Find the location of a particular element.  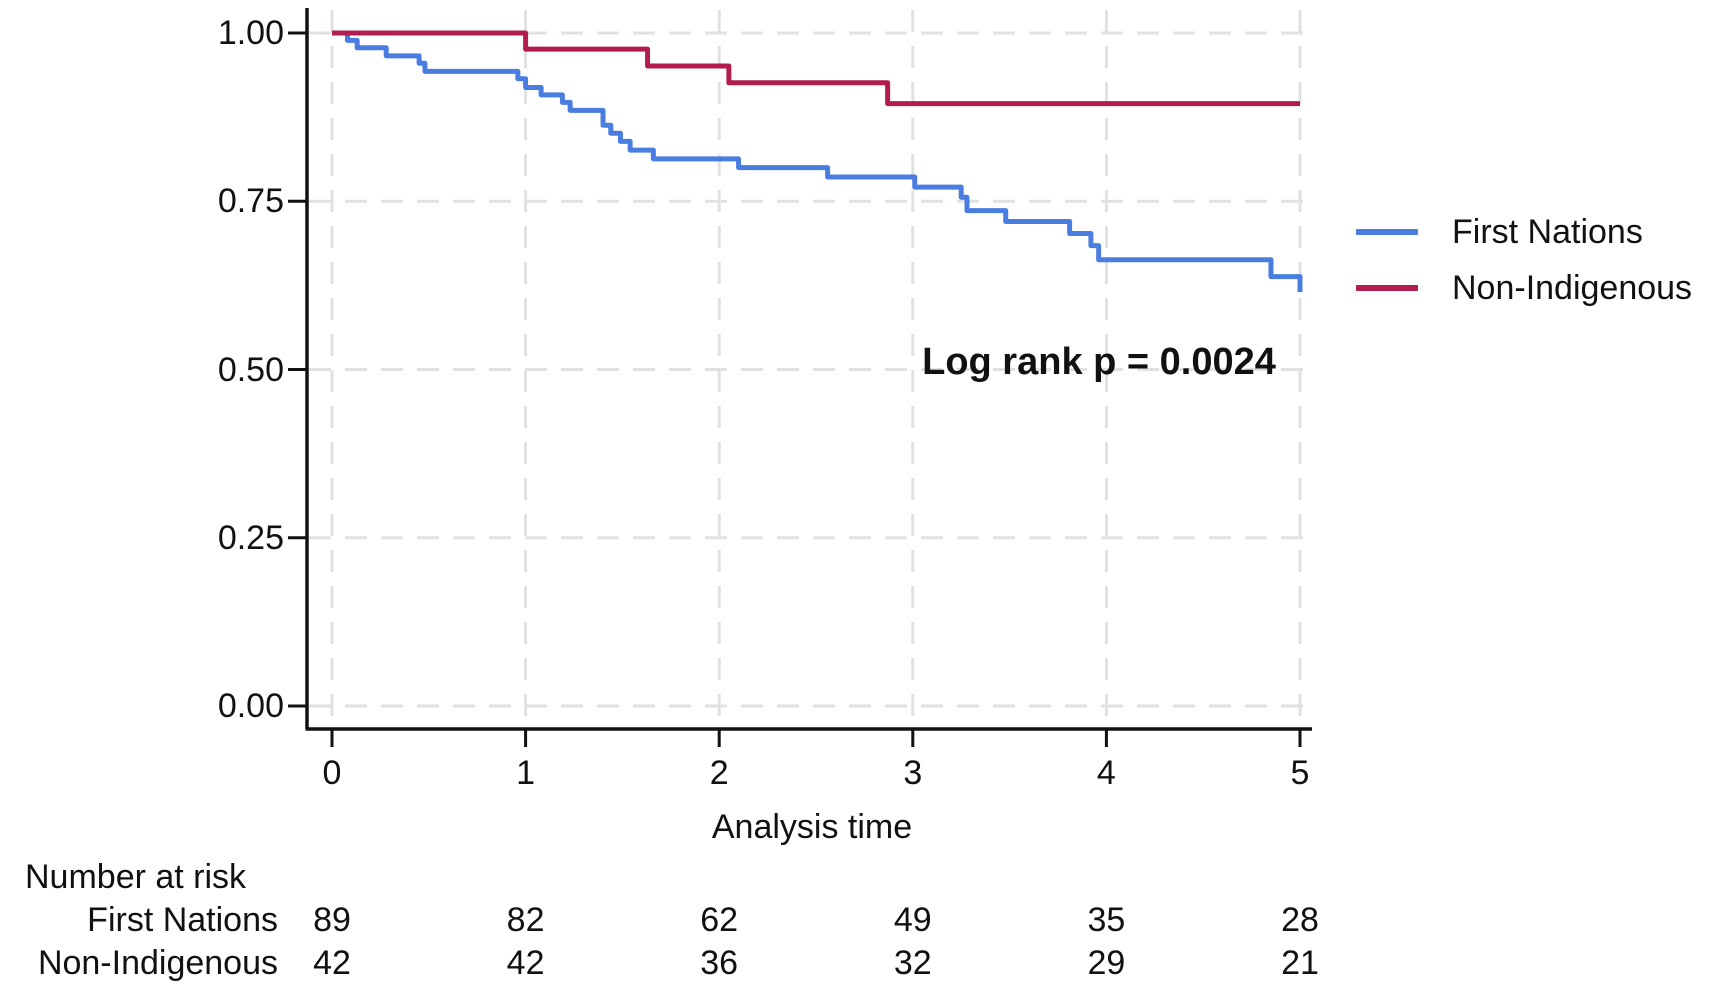

y-tick-label: 0.50 is located at coordinates (250, 369).